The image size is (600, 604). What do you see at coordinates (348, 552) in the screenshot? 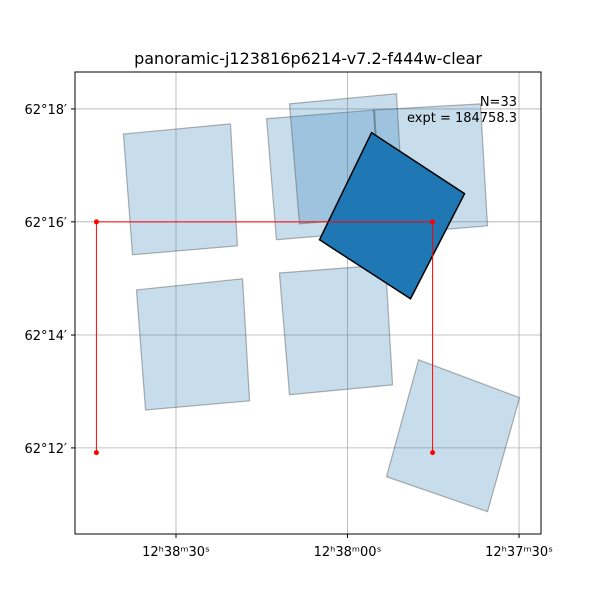
I see `x-tick-label: 12ʰ38ᵐ00ˢ` at bounding box center [348, 552].